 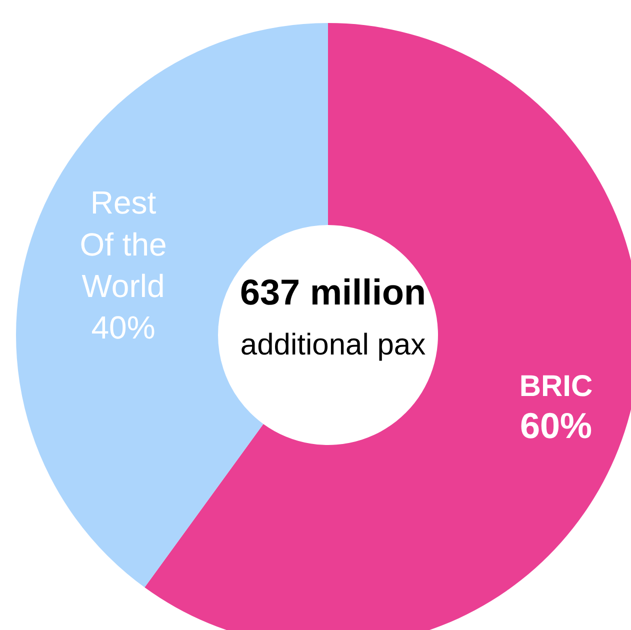 What do you see at coordinates (333, 292) in the screenshot?
I see `text: 637 million` at bounding box center [333, 292].